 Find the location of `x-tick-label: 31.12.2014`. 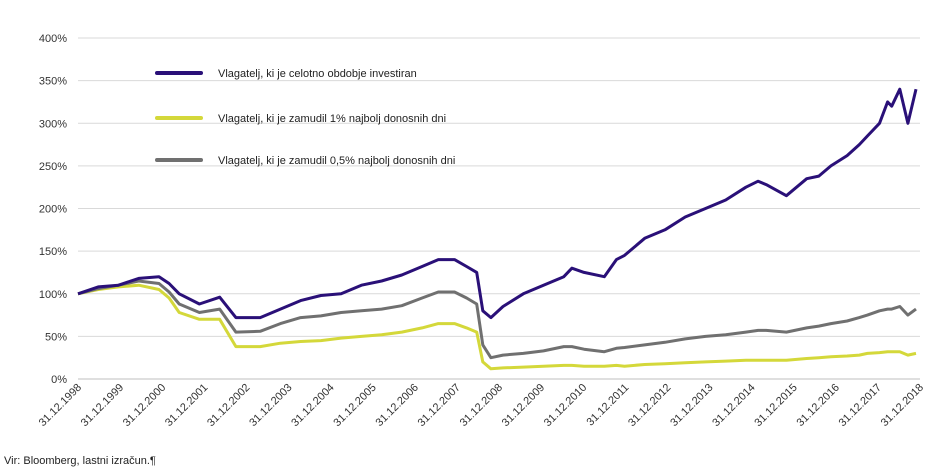

x-tick-label: 31.12.2014 is located at coordinates (733, 405).